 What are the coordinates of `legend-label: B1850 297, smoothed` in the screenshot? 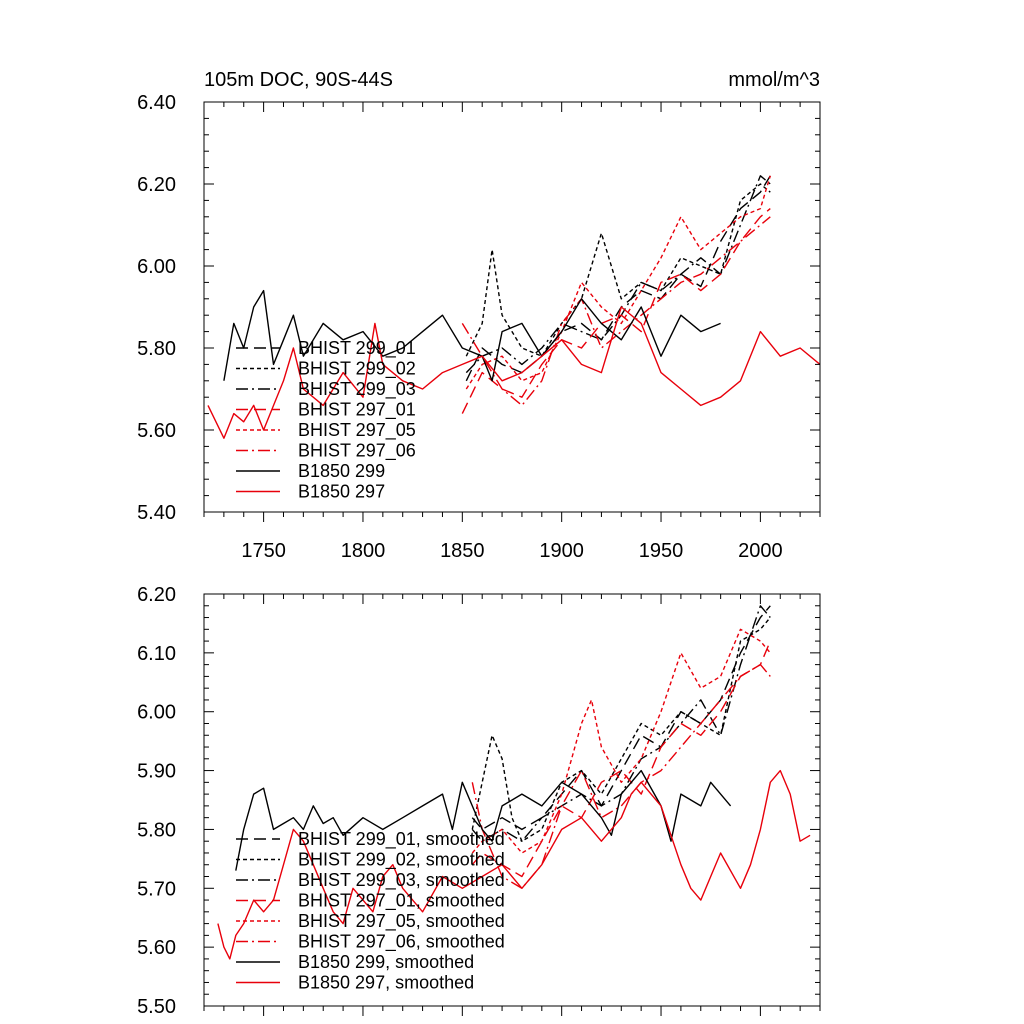 It's located at (386, 983).